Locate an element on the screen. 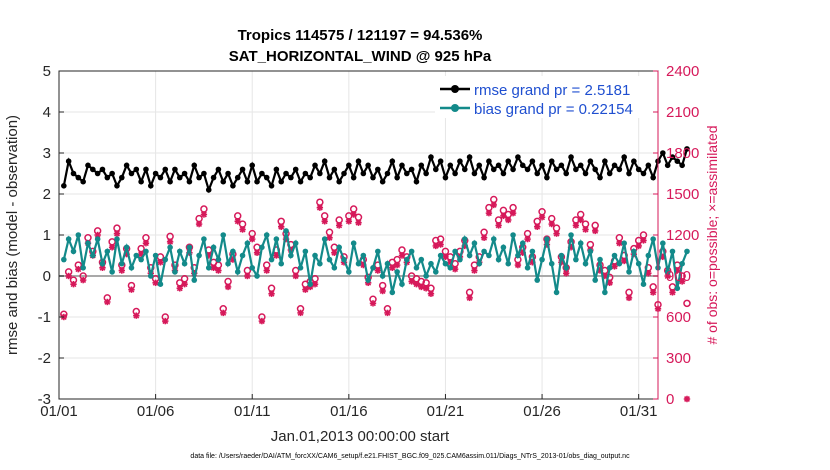  y2-tick-label: 1800 is located at coordinates (682, 153).